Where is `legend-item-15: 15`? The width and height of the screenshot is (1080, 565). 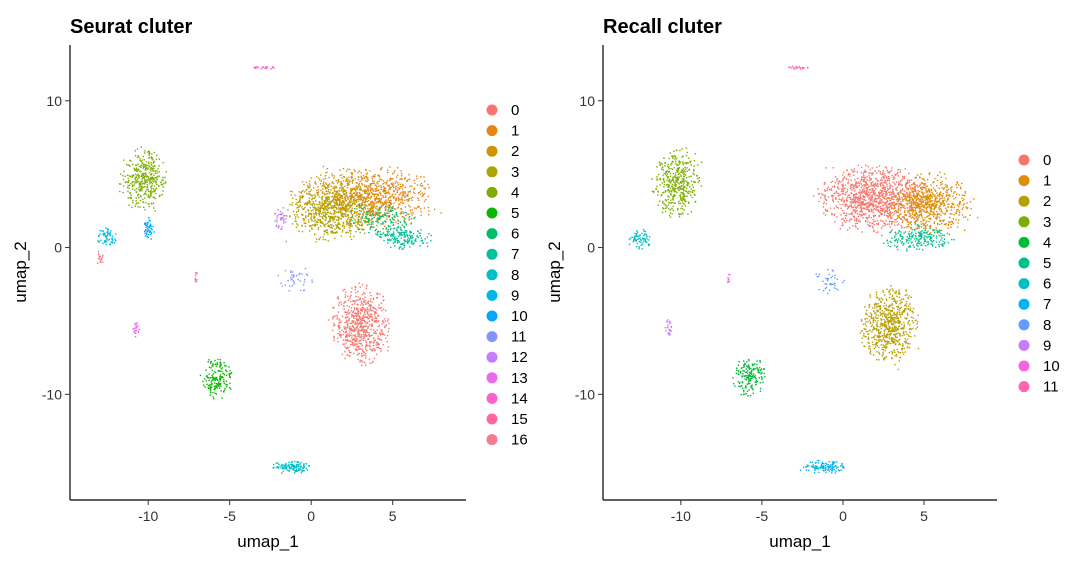 legend-item-15: 15 is located at coordinates (507, 419).